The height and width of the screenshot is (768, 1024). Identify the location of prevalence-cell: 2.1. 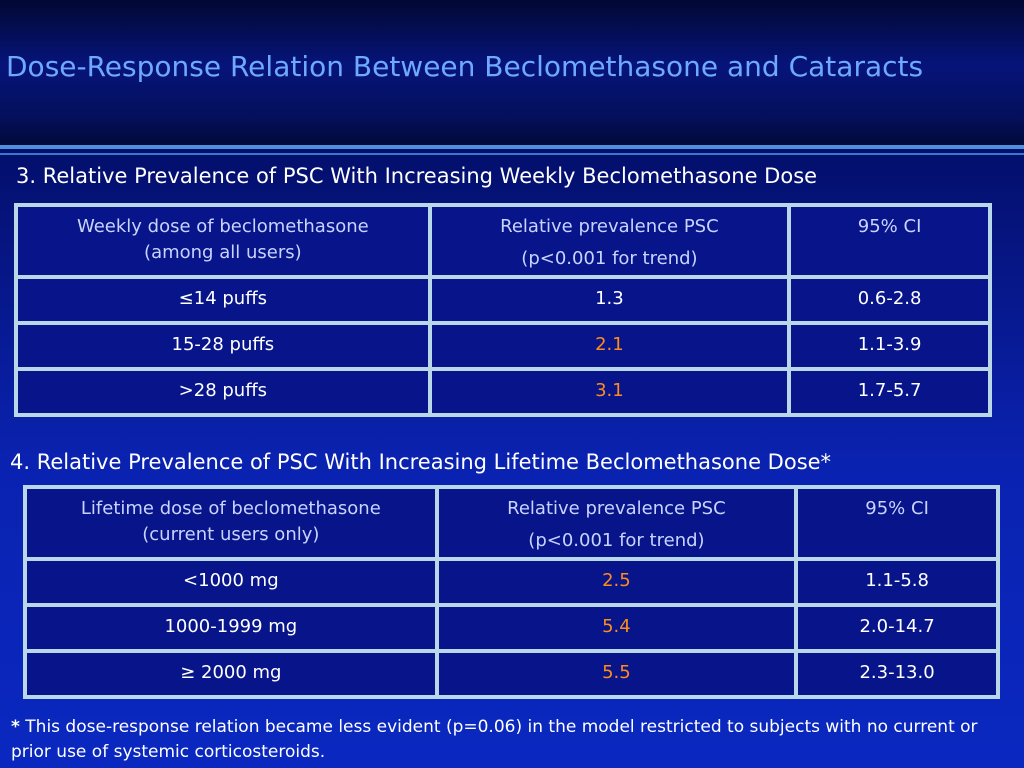
(609, 346).